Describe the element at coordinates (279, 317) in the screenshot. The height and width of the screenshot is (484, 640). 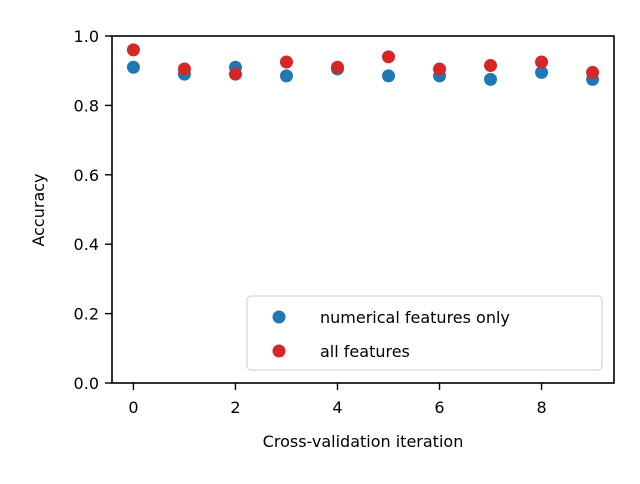
I see `legend-marker-numerical` at that location.